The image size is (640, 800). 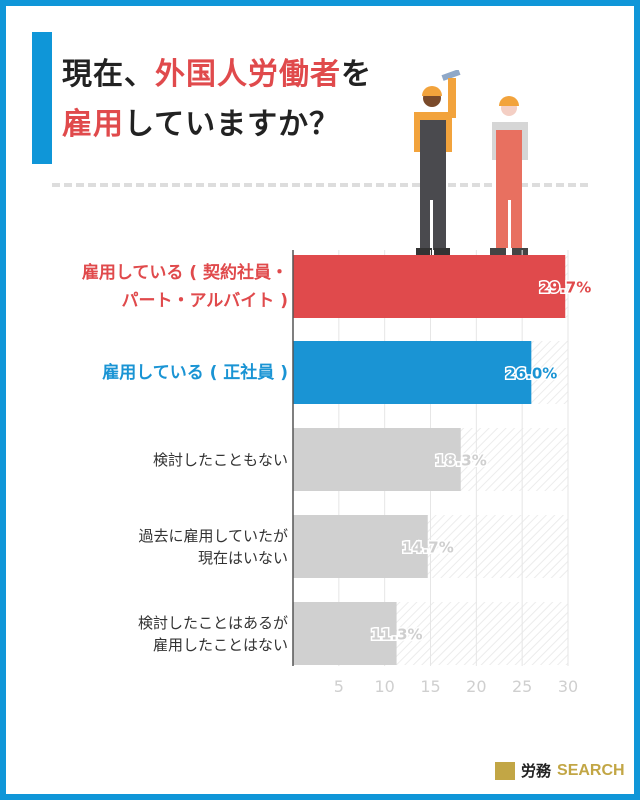 What do you see at coordinates (471, 162) in the screenshot?
I see `workers-illustration-icon` at bounding box center [471, 162].